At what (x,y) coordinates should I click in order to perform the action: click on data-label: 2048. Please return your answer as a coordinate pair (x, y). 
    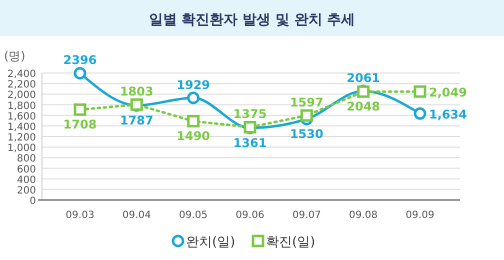
    Looking at the image, I should click on (363, 107).